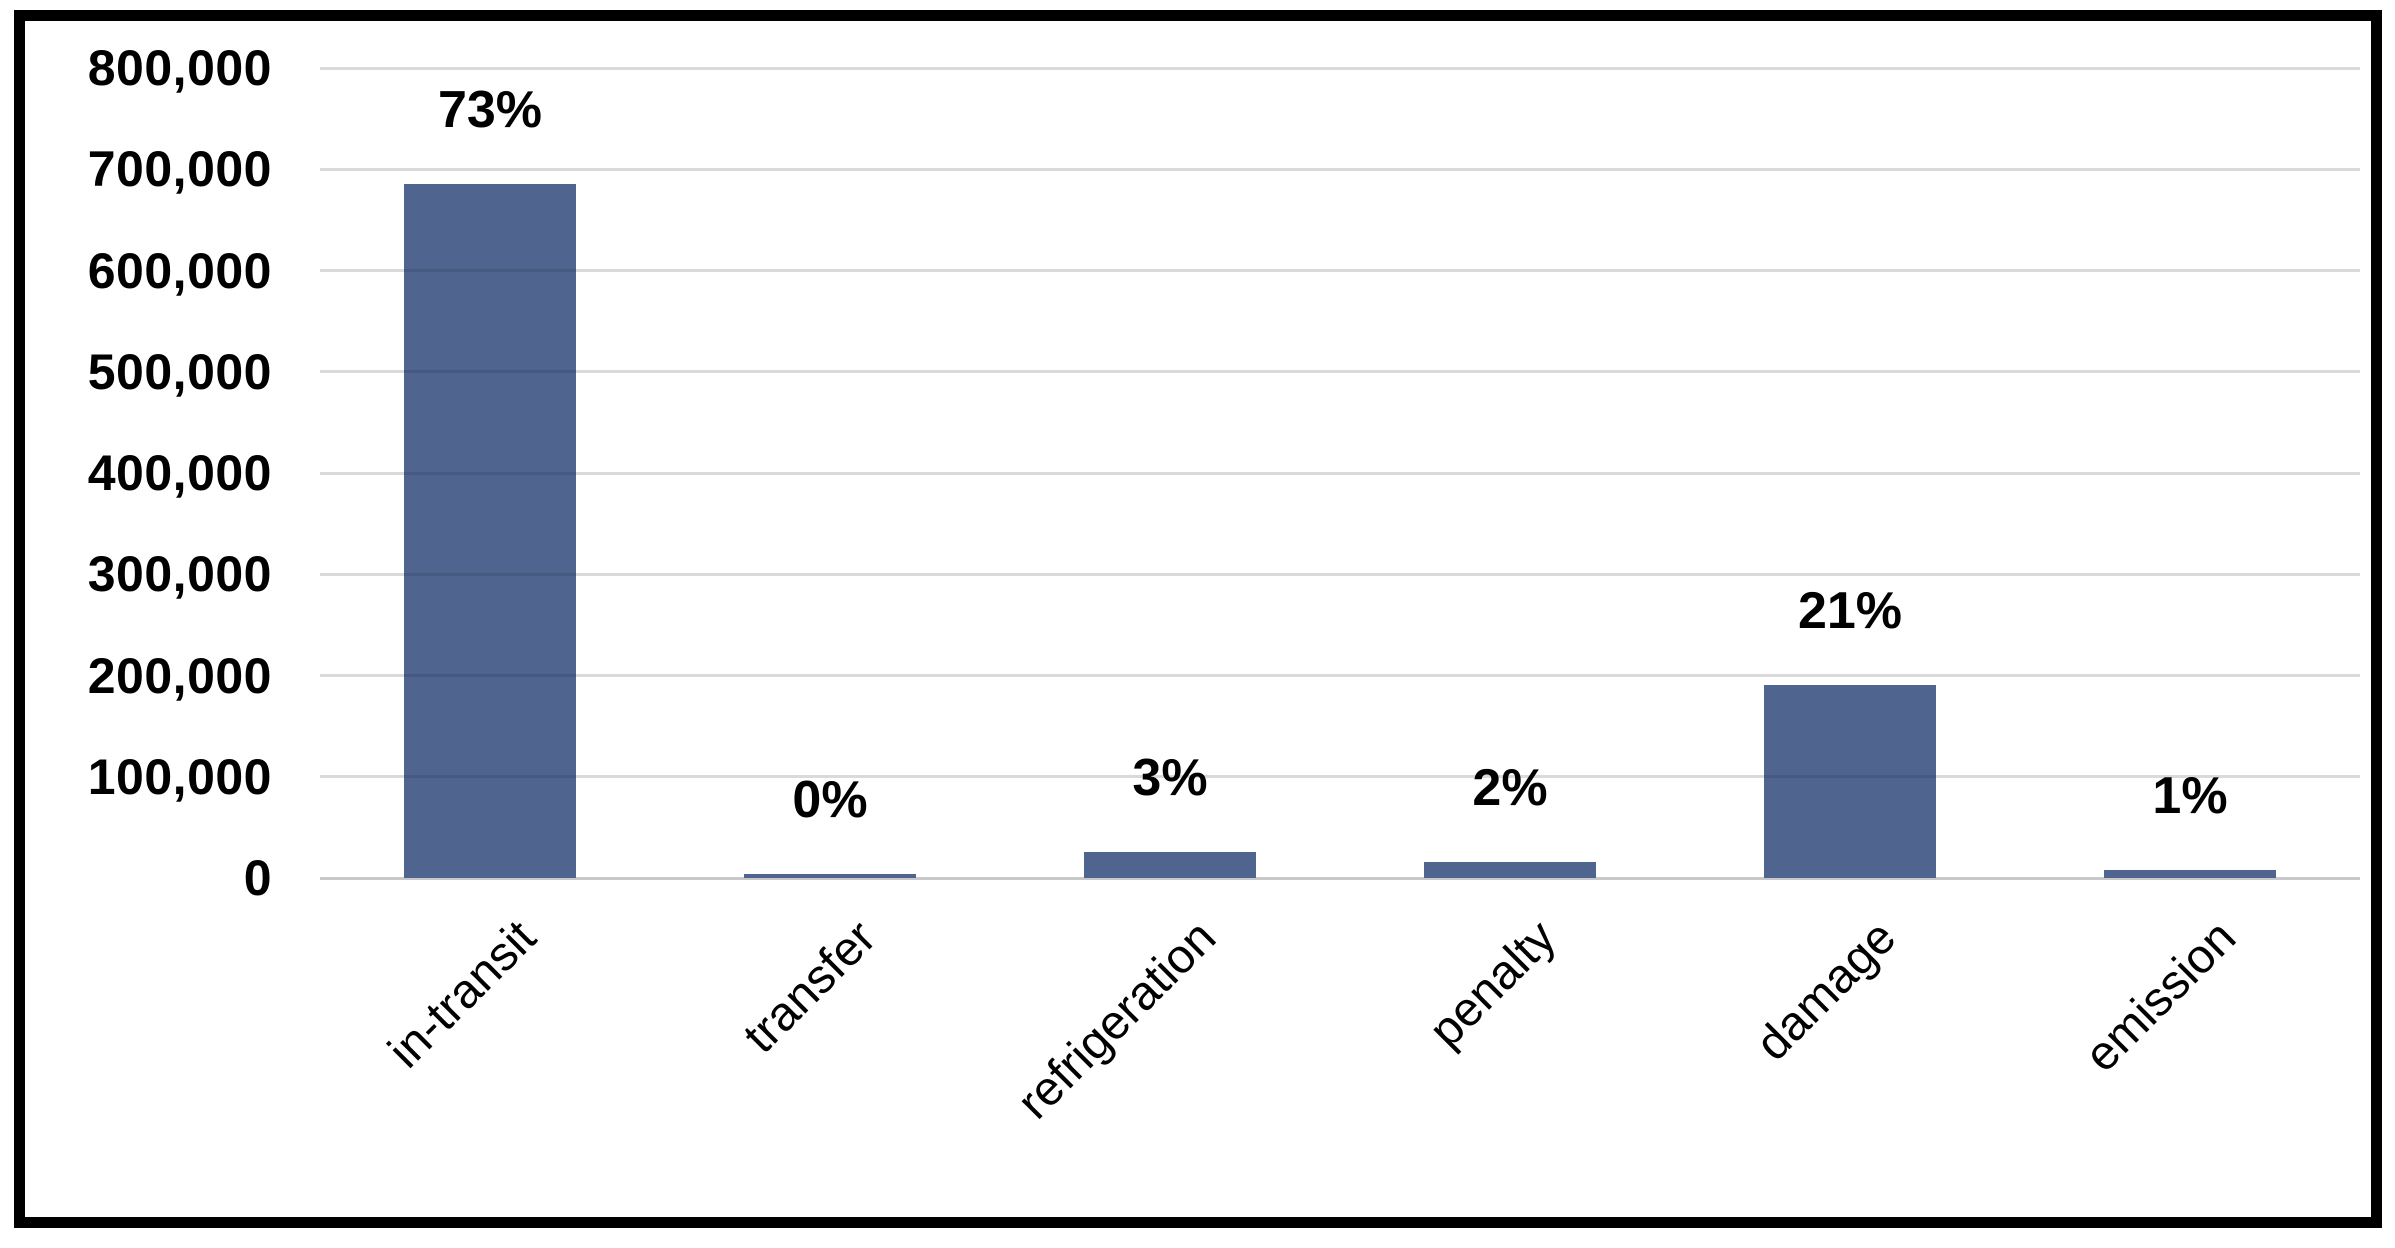 The height and width of the screenshot is (1248, 2395). What do you see at coordinates (179, 776) in the screenshot?
I see `y-axis-tick-label: 100,000` at bounding box center [179, 776].